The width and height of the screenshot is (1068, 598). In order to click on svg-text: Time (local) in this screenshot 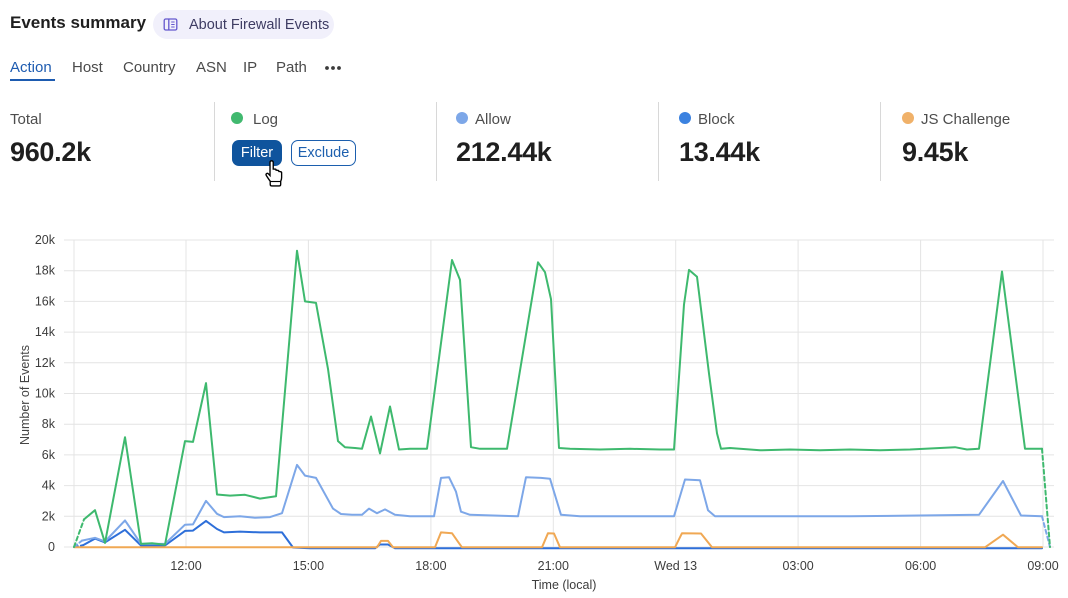, I will do `click(564, 585)`.